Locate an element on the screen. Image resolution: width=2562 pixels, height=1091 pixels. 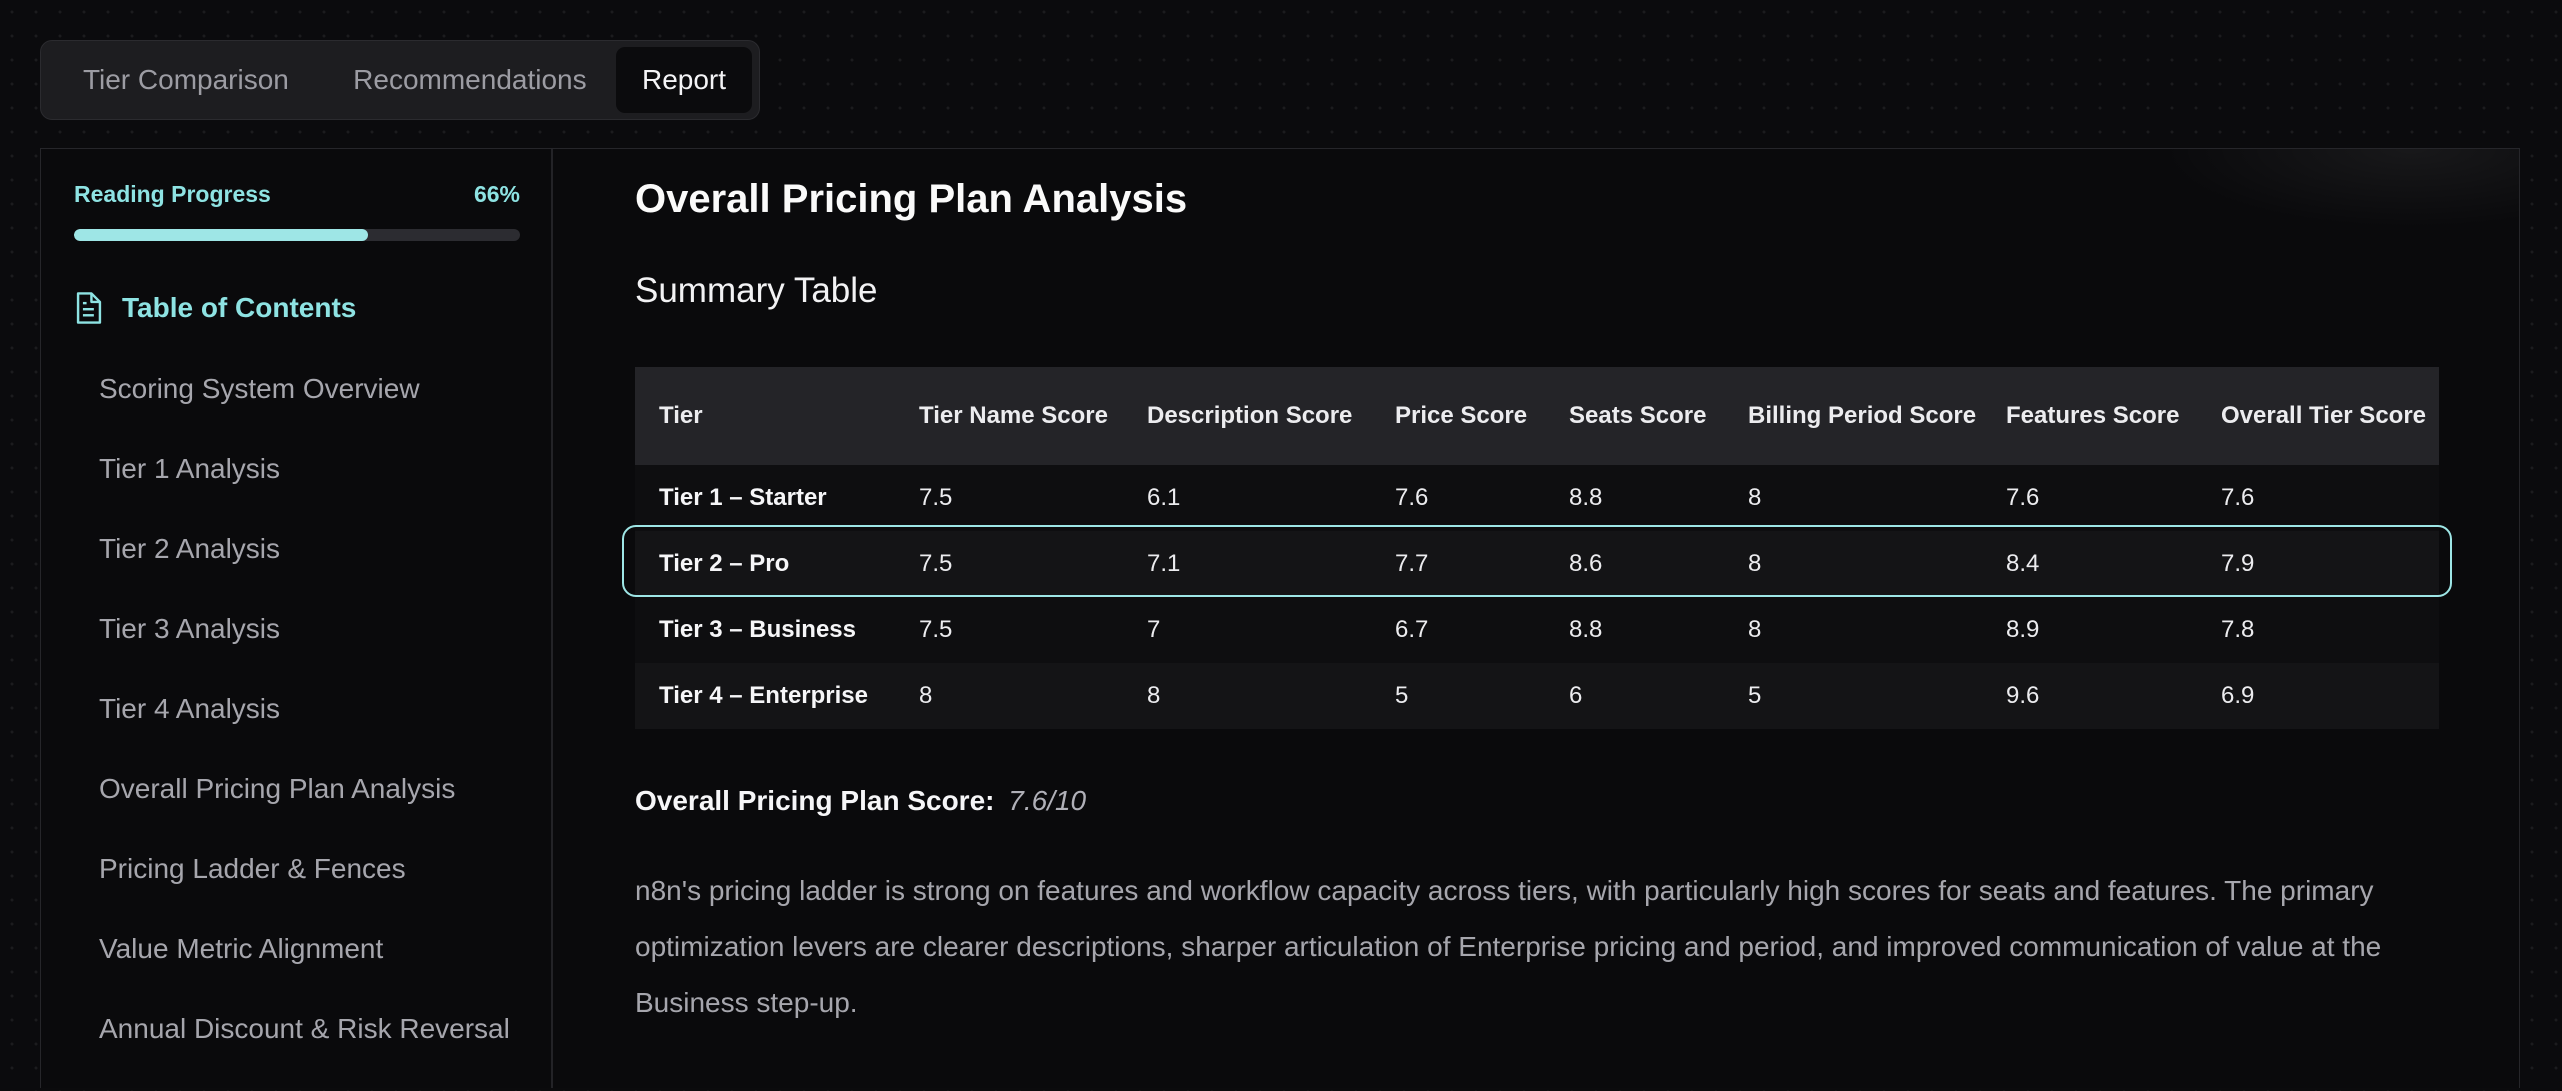
table-header-cell: Features Score is located at coordinates (2089, 416).